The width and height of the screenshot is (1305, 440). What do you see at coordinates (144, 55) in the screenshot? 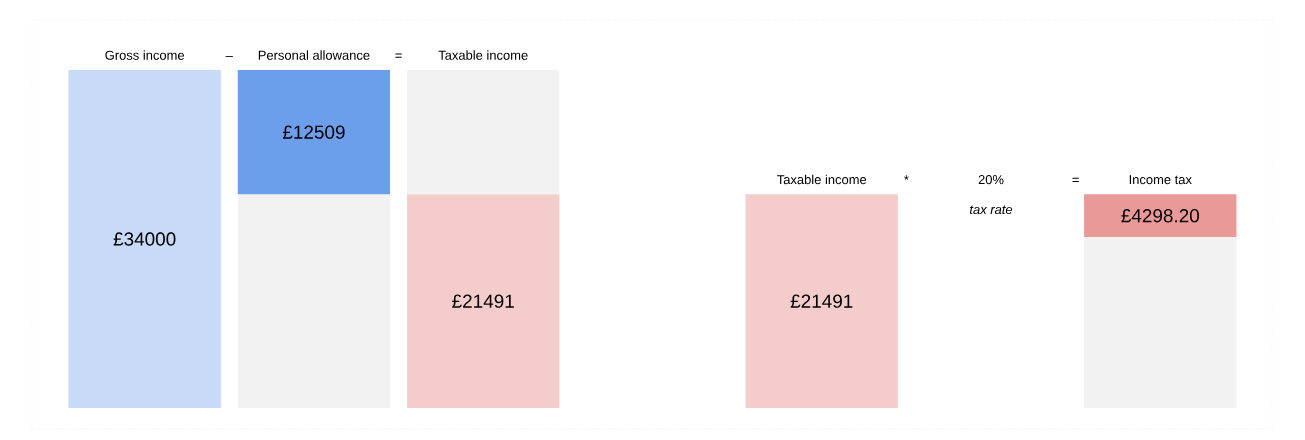
I see `x-tick-label: Gross income` at bounding box center [144, 55].